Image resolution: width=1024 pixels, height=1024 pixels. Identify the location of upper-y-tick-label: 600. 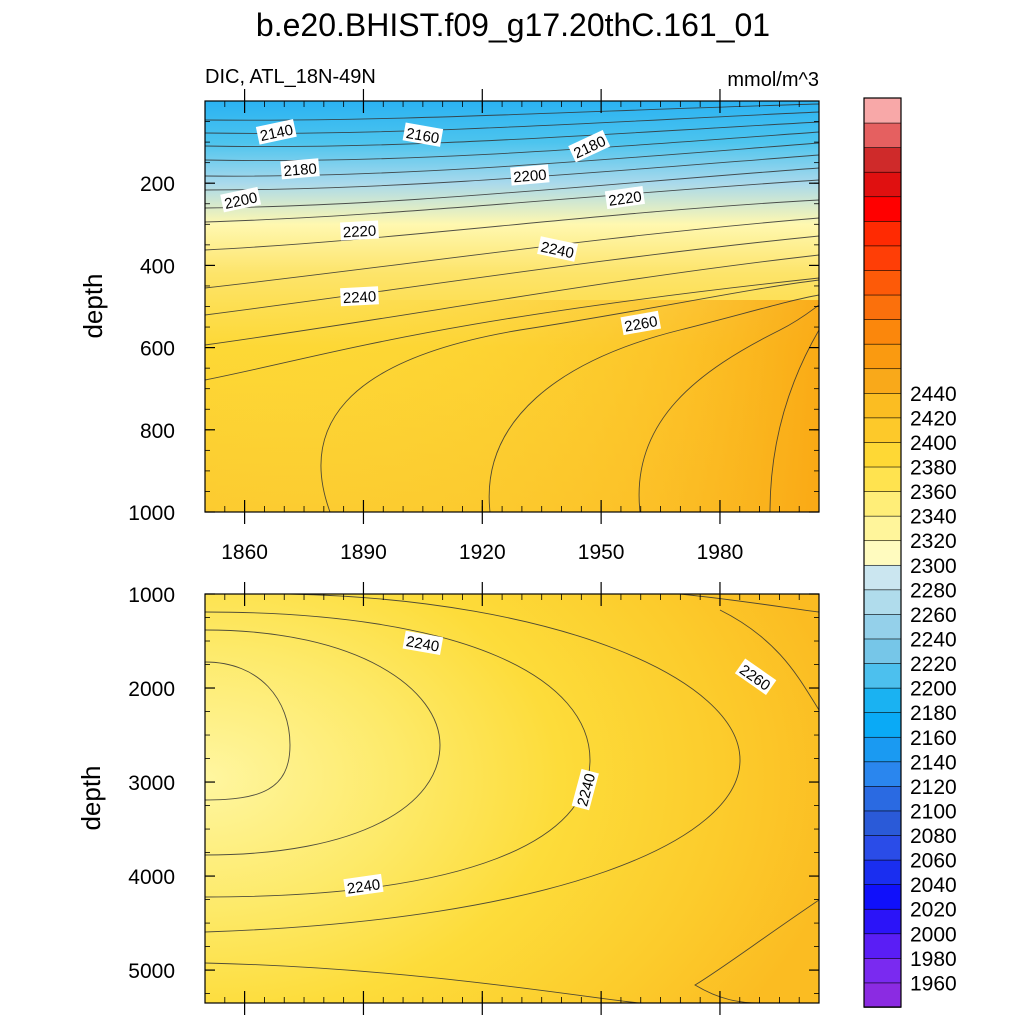
(157, 349).